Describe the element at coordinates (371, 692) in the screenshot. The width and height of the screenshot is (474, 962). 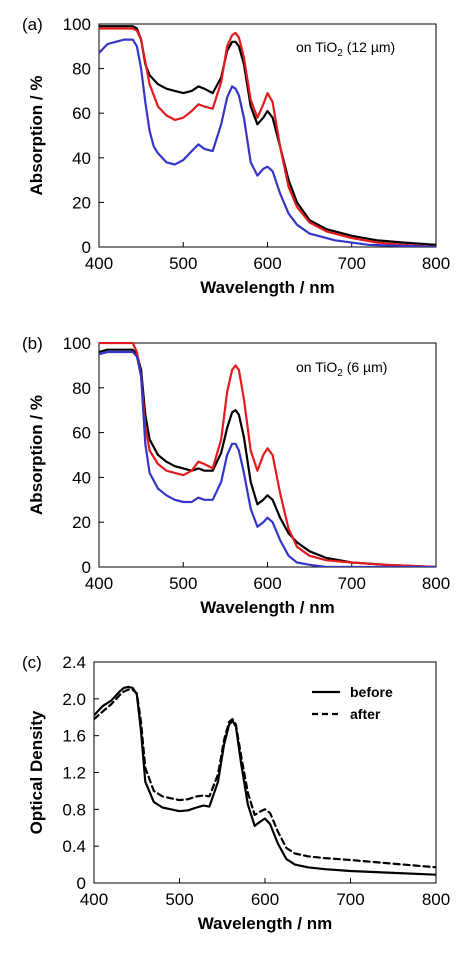
I see `legend-label-before: before` at that location.